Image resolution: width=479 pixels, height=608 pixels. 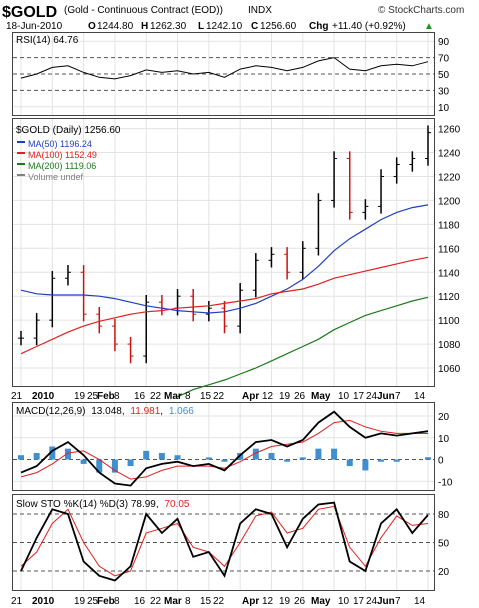 I want to click on rsi-panel-frame, so click(x=223, y=74).